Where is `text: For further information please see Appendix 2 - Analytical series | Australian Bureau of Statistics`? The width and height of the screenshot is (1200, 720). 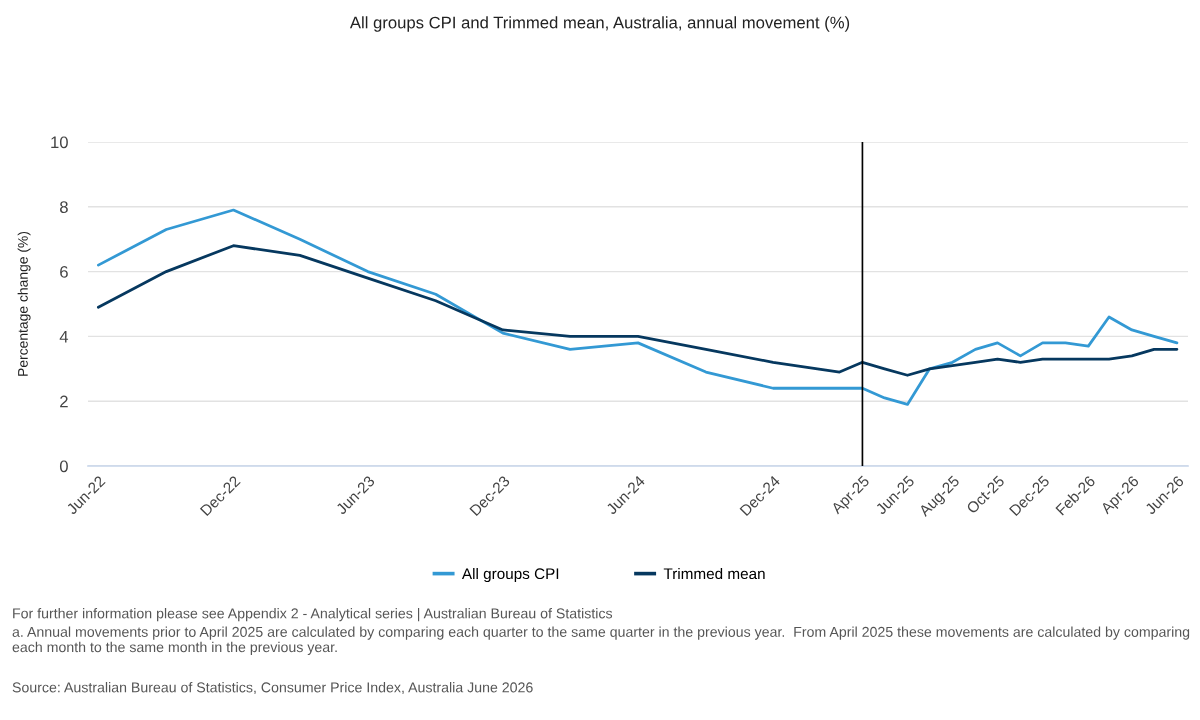 text: For further information please see Appendix 2 - Analytical series | Australian Bureau of Statistics is located at coordinates (313, 615).